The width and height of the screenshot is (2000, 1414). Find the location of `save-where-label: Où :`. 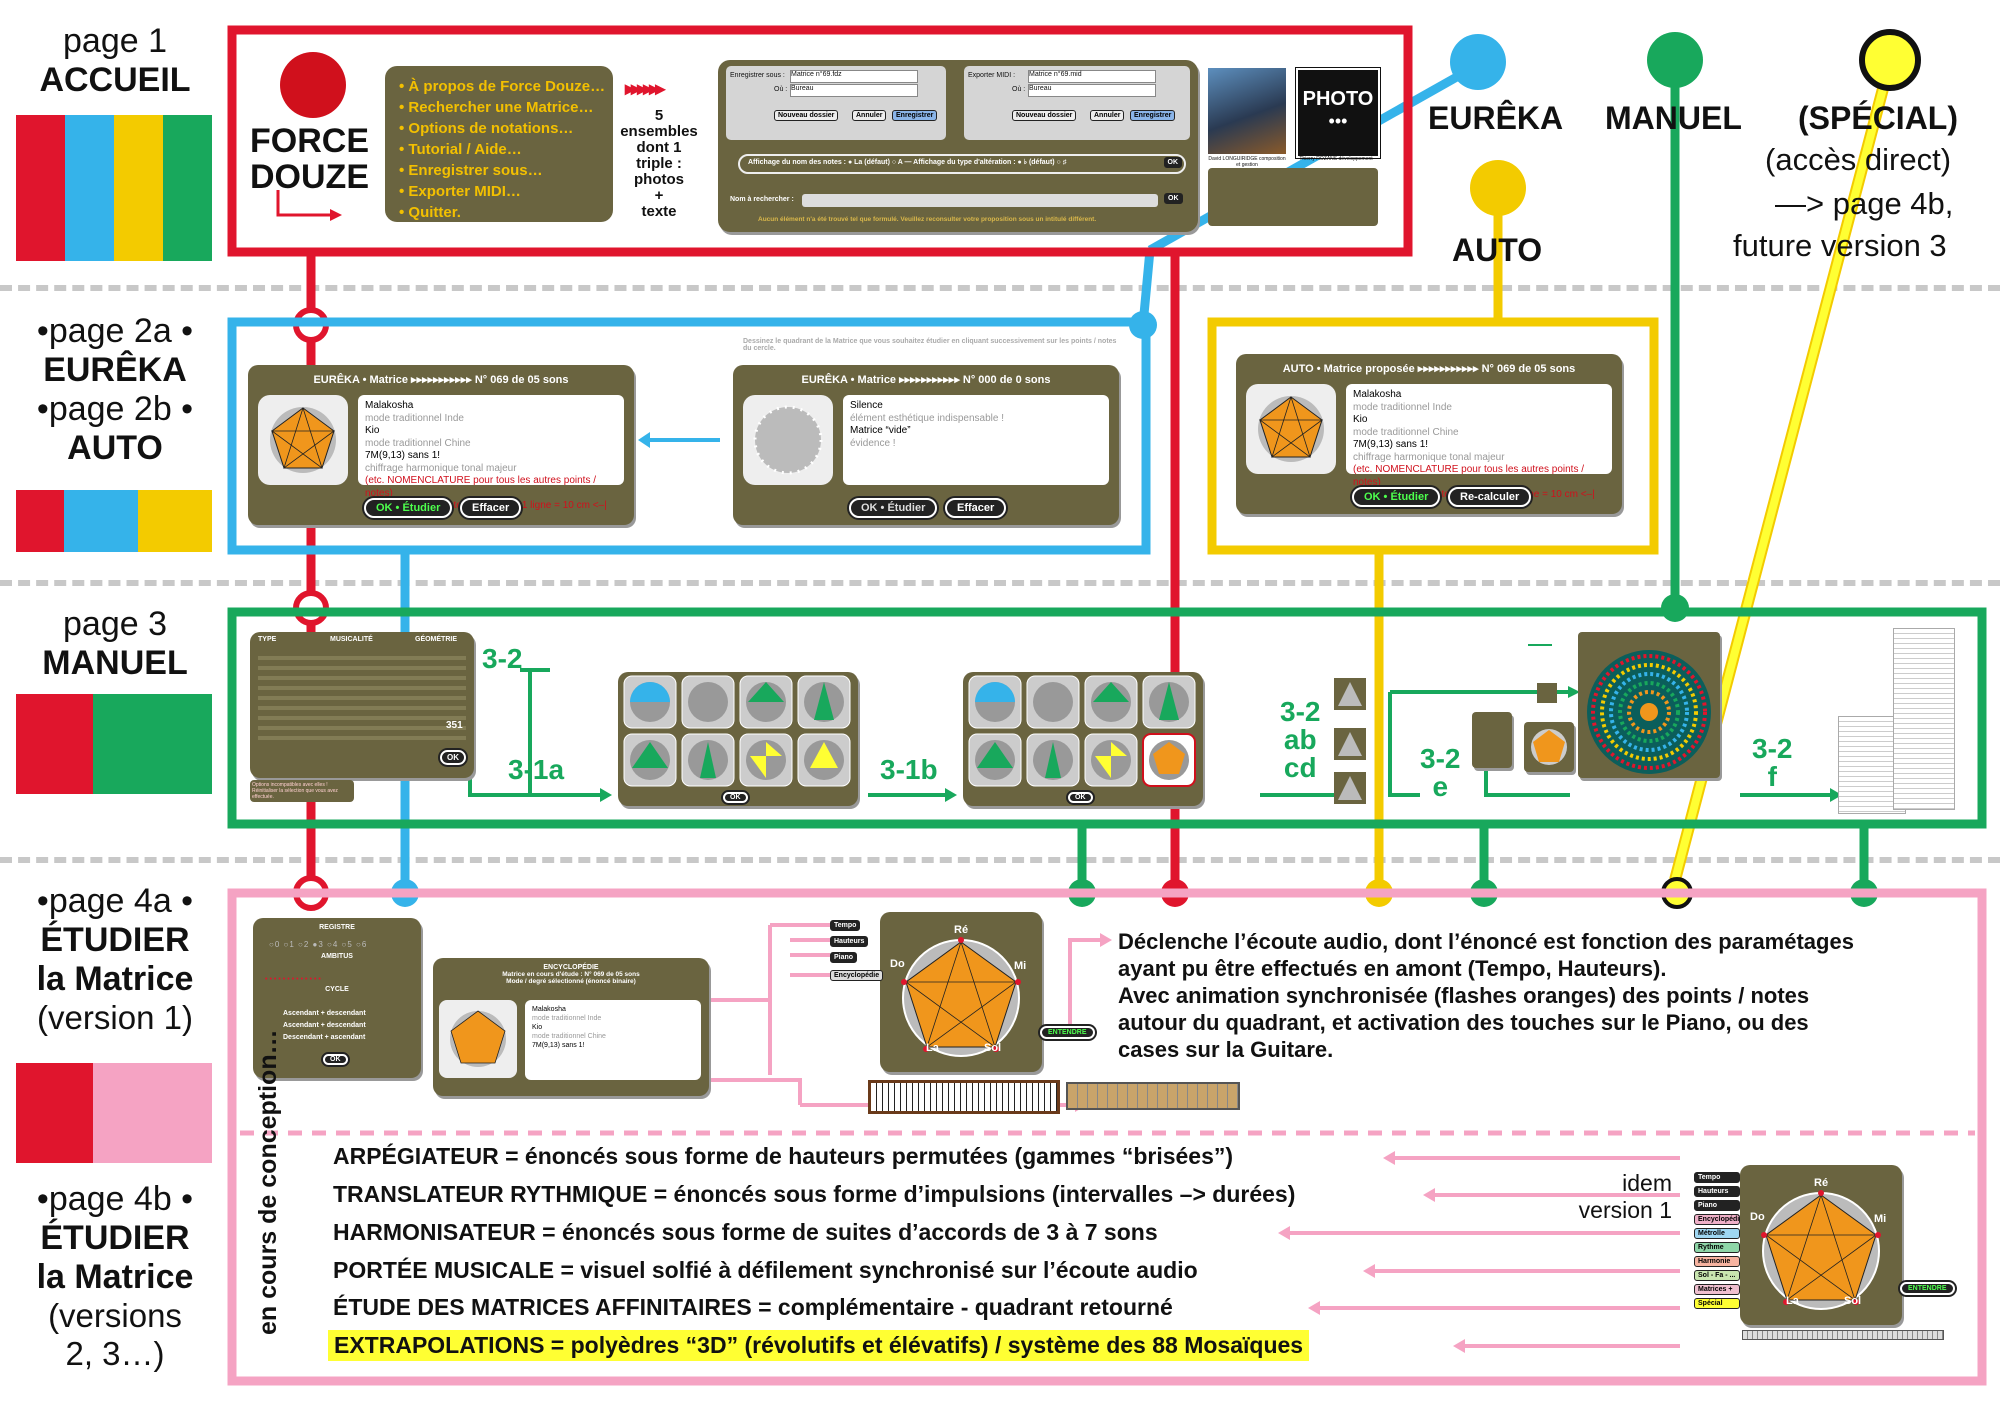

save-where-label: Où : is located at coordinates (781, 89).